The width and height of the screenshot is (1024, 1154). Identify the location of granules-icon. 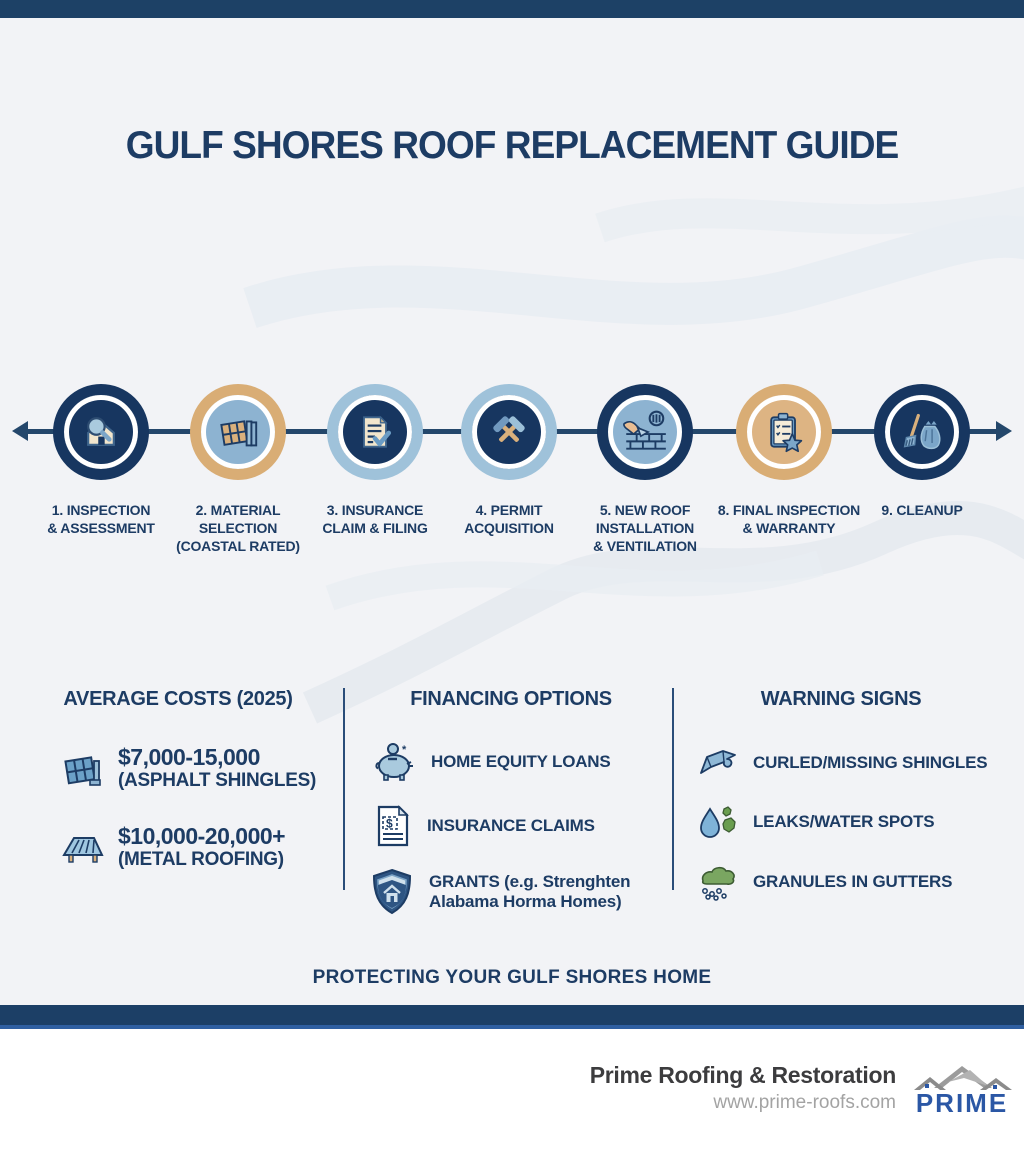
(718, 883).